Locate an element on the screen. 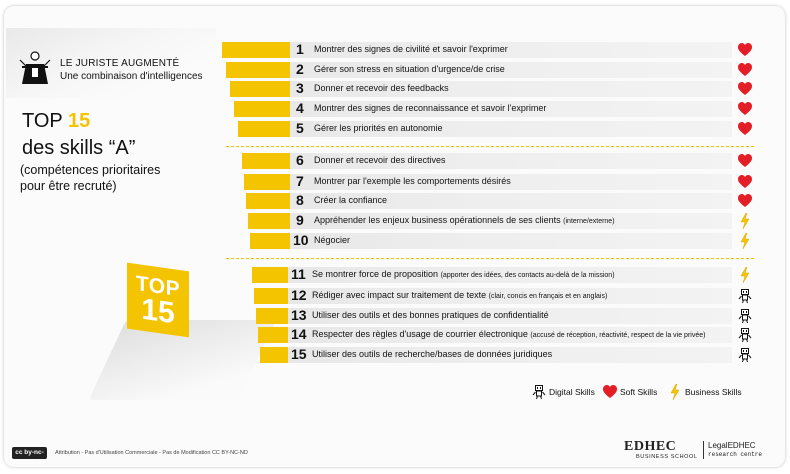 This screenshot has width=790, height=474. skill-rank-number: 13 is located at coordinates (299, 315).